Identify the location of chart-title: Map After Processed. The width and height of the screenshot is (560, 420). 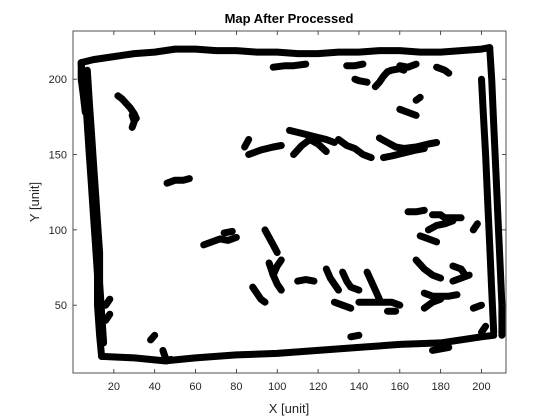
(289, 18).